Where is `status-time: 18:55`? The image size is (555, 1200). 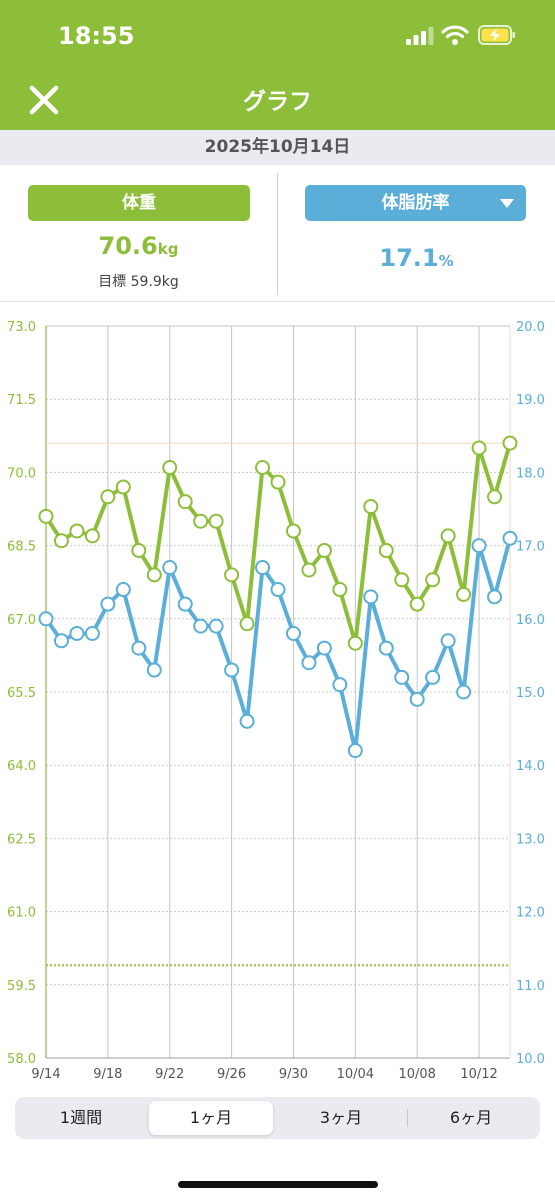 status-time: 18:55 is located at coordinates (96, 36).